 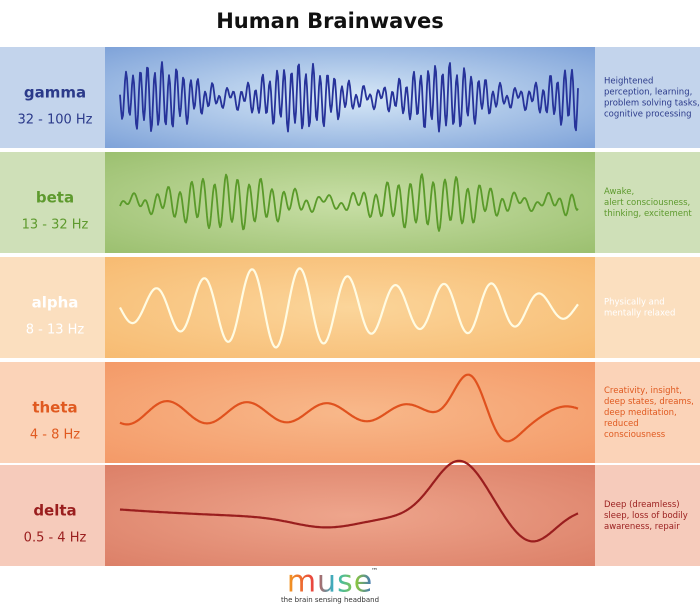 I want to click on band-description: cognitive processing, so click(x=647, y=115).